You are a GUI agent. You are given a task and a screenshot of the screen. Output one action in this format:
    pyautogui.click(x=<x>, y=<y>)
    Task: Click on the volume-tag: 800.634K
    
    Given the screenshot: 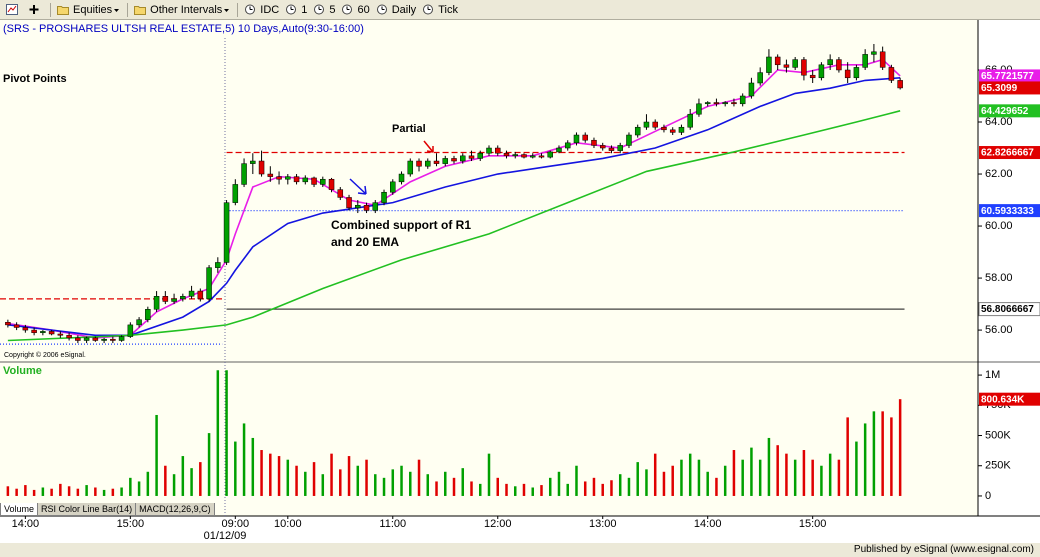 What is the action you would take?
    pyautogui.click(x=1003, y=399)
    